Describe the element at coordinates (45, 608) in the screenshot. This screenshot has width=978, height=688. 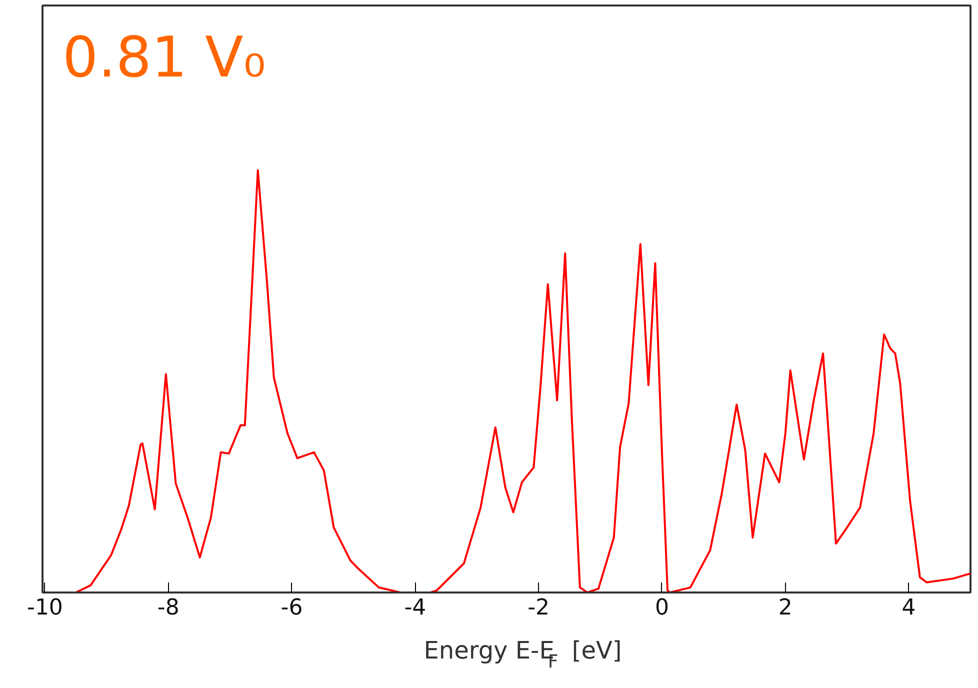
I see `x-tick-label: -10` at that location.